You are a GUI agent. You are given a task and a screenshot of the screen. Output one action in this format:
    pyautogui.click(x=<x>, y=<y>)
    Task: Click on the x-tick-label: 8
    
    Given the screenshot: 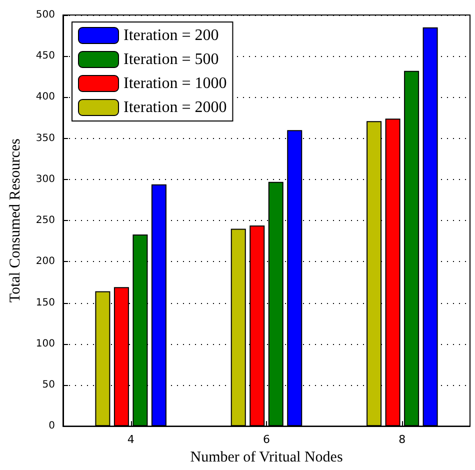 What is the action you would take?
    pyautogui.click(x=402, y=439)
    